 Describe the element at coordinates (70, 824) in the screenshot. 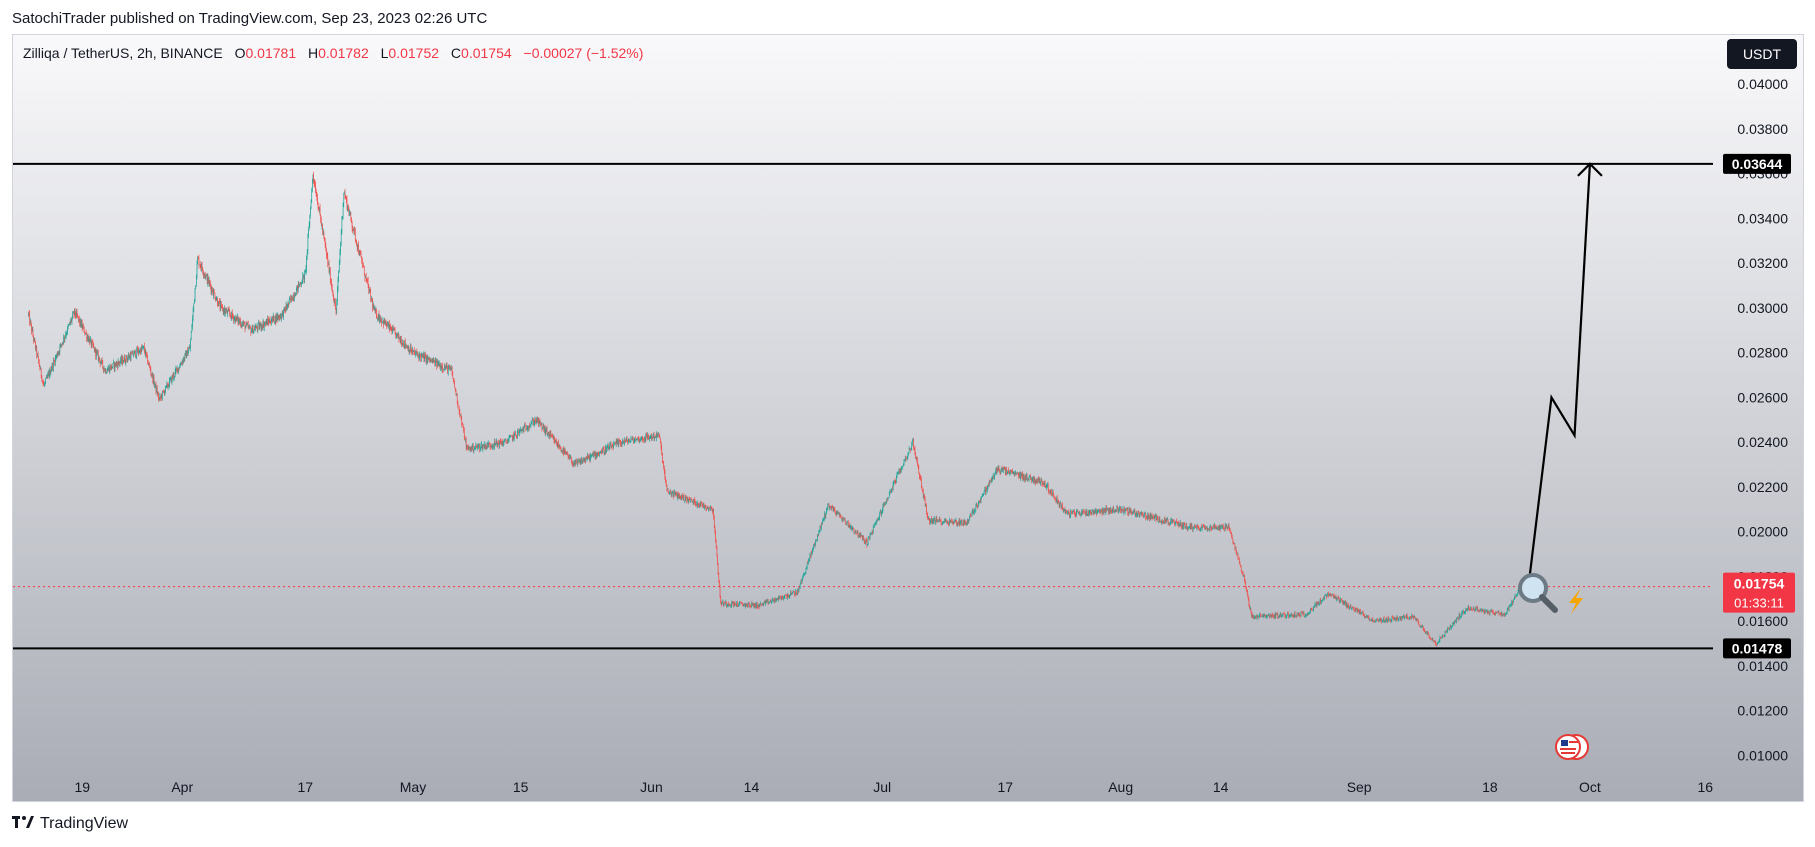

I see `tradingview-footer: TradingView` at that location.